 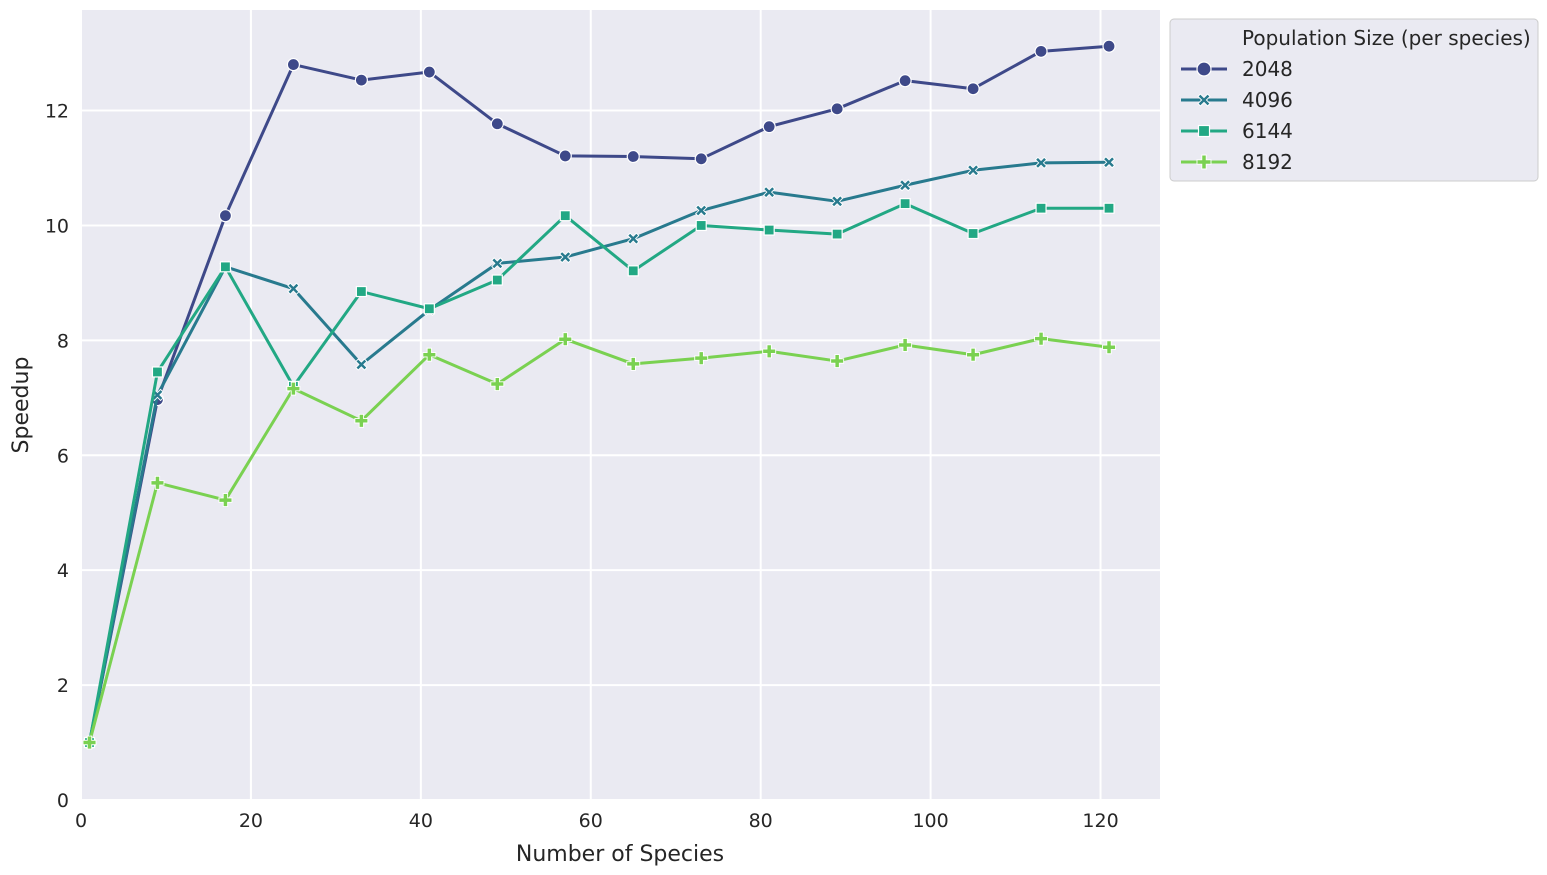 What do you see at coordinates (81, 821) in the screenshot?
I see `x-tick-label: 0` at bounding box center [81, 821].